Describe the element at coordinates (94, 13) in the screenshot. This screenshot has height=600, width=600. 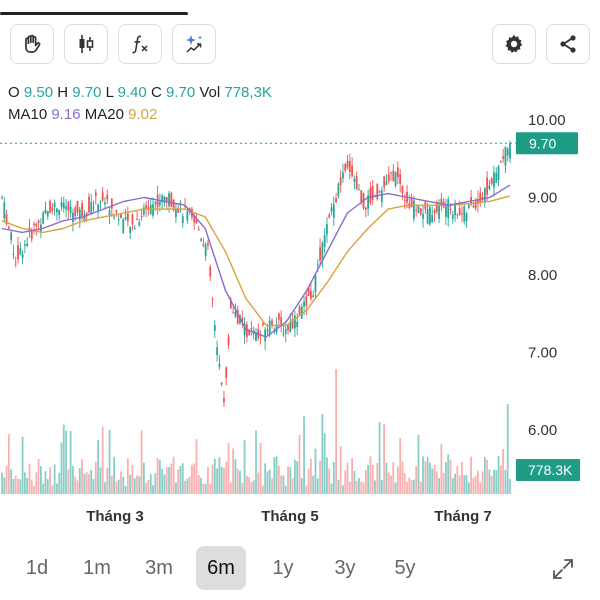
I see `status-indicator-bar` at that location.